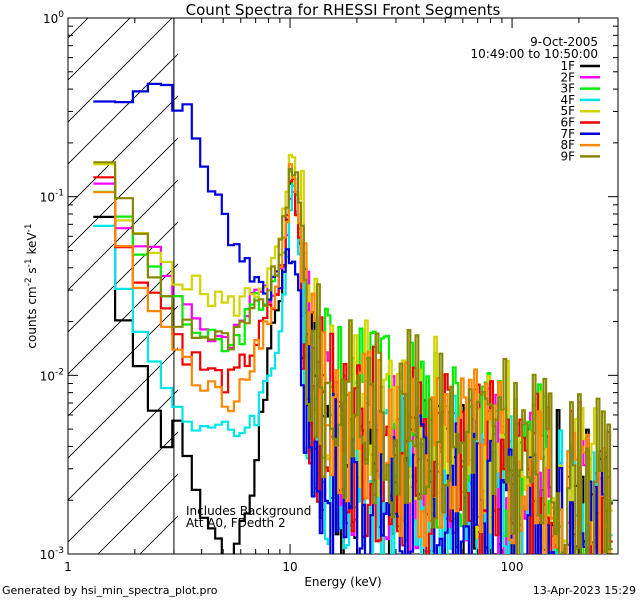  What do you see at coordinates (567, 111) in the screenshot?
I see `legend-label-5F: 5F` at bounding box center [567, 111].